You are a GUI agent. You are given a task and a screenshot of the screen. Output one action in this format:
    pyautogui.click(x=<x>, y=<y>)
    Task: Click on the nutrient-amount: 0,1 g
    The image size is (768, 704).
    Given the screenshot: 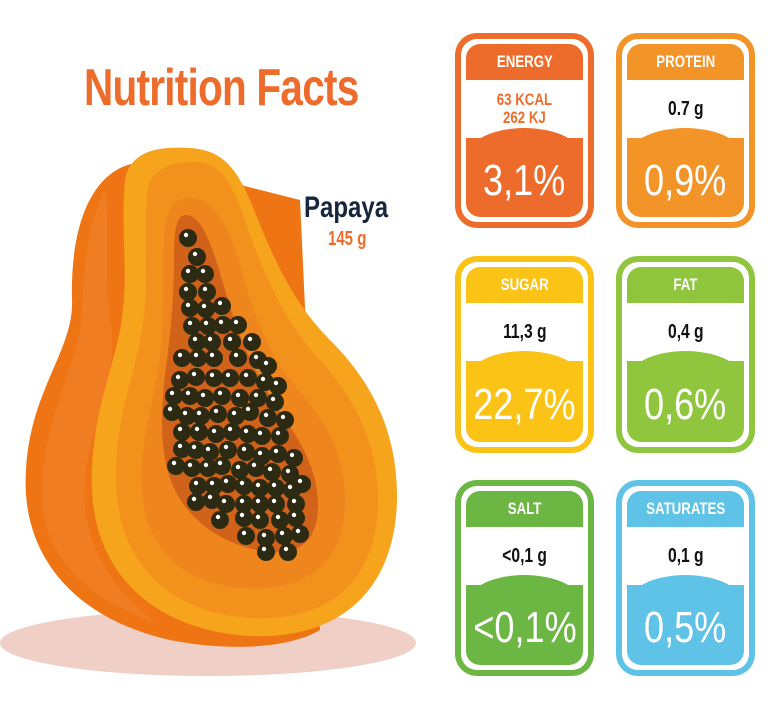 What is the action you would take?
    pyautogui.click(x=685, y=555)
    